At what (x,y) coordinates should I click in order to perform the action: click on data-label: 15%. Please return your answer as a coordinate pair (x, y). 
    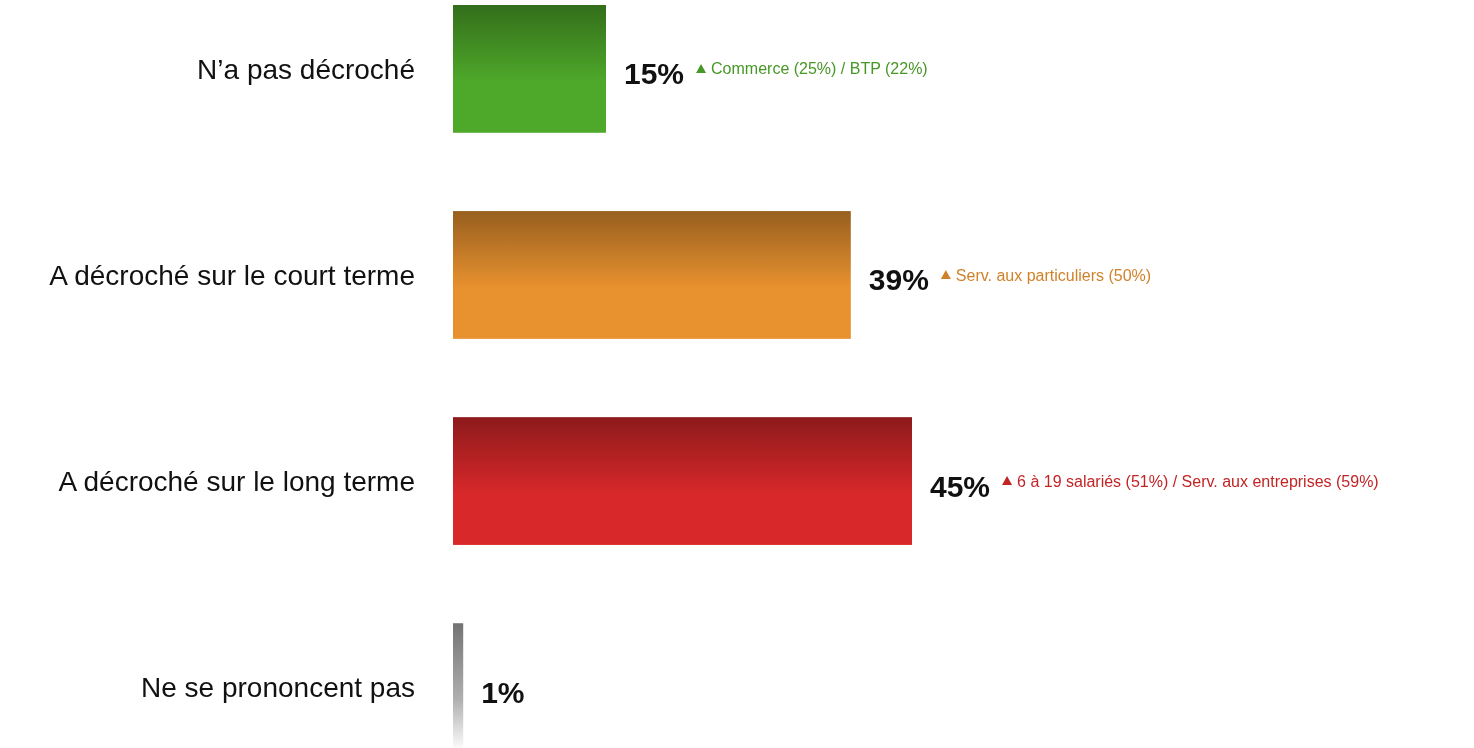
    Looking at the image, I should click on (654, 74).